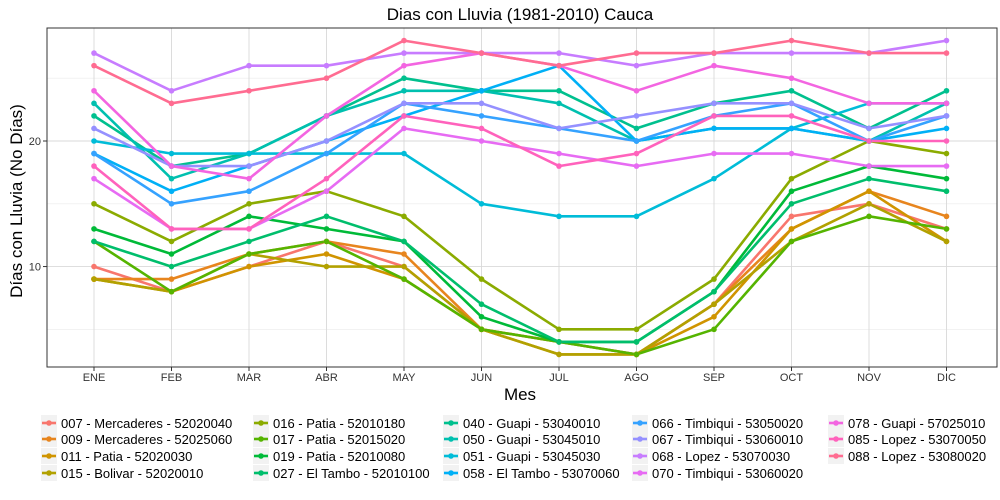 The width and height of the screenshot is (1000, 500). Describe the element at coordinates (906, 423) in the screenshot. I see `legend-item: 078 - Guapi - 57025010` at that location.